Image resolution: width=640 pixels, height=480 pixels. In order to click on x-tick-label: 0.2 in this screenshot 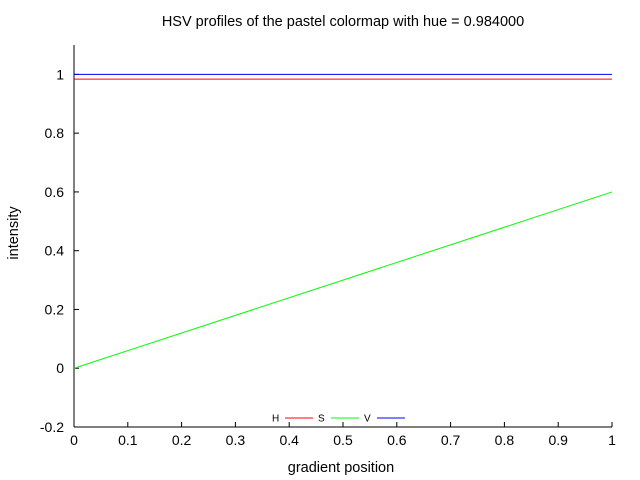, I will do `click(182, 440)`.